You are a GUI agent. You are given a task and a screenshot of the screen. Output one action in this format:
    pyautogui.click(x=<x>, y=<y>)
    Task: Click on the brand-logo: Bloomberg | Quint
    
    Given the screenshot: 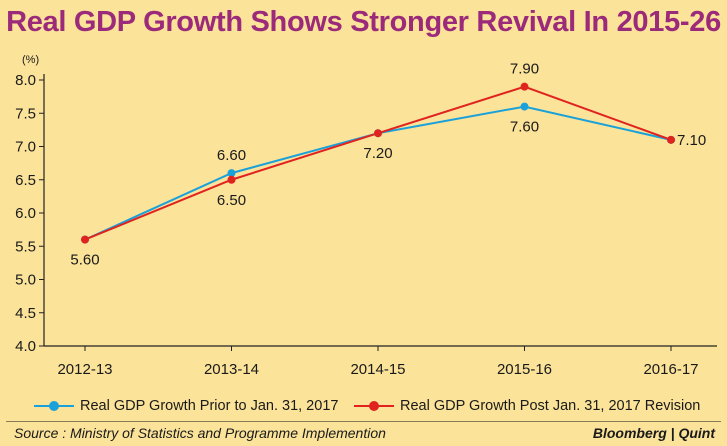 What is the action you would take?
    pyautogui.click(x=653, y=433)
    